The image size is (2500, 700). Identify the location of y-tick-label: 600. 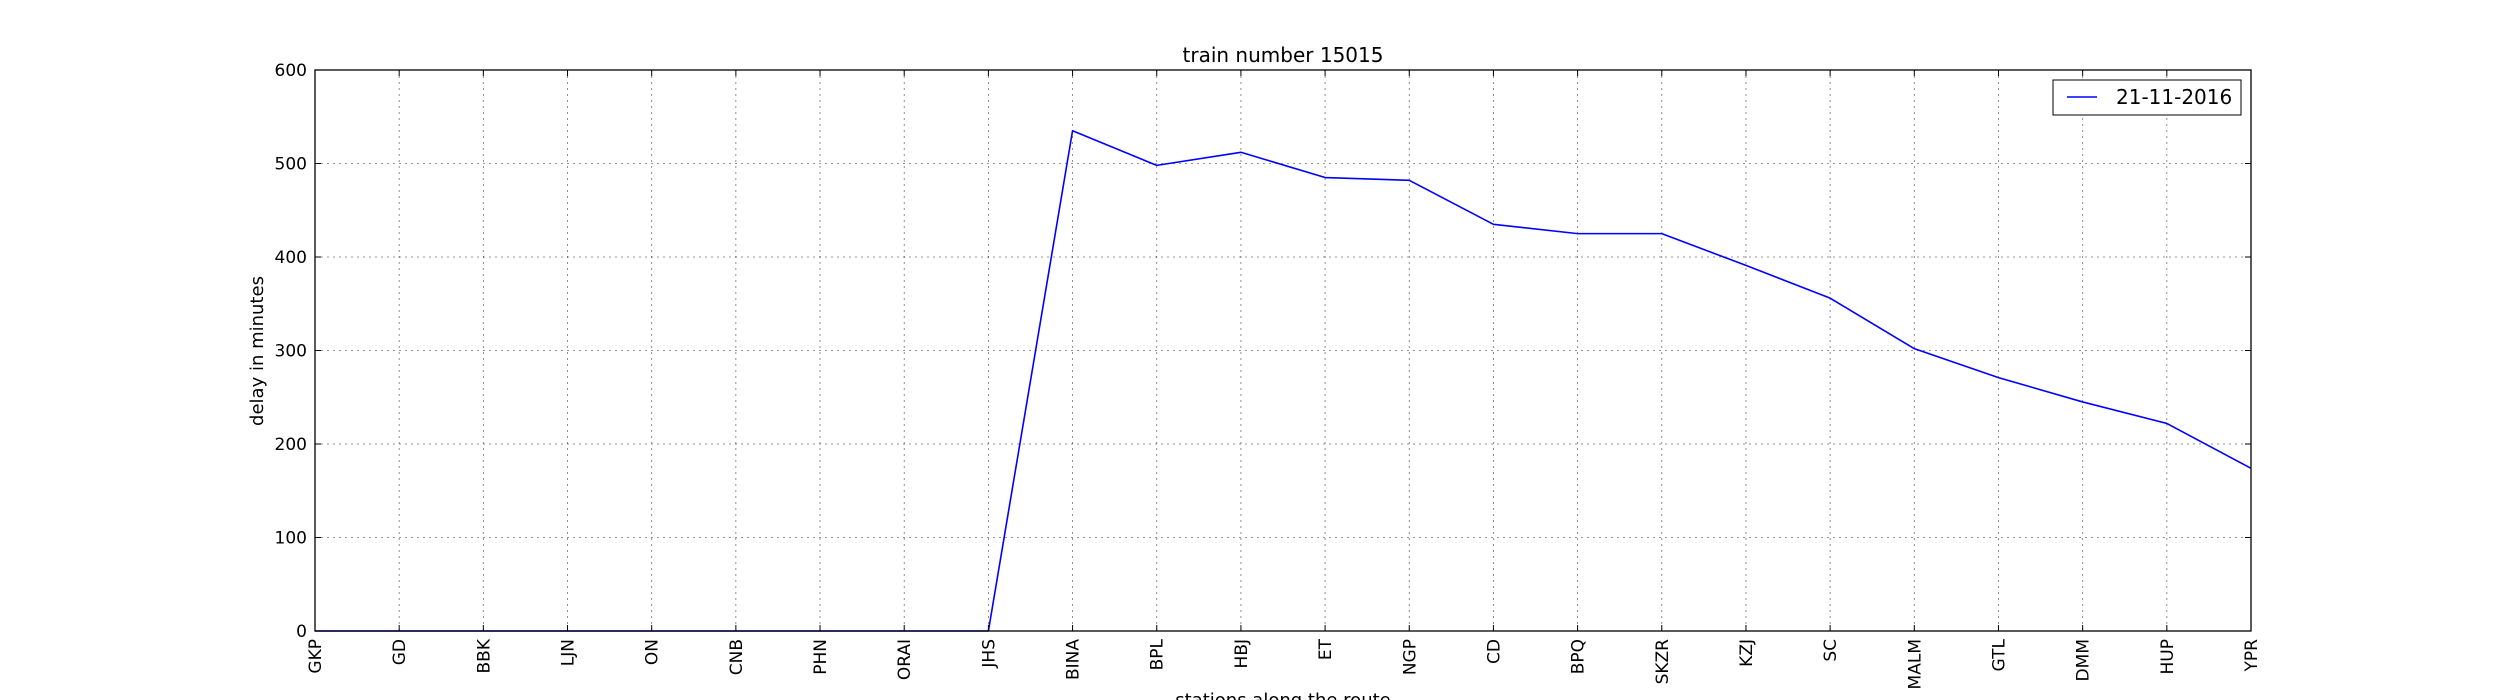
(291, 71).